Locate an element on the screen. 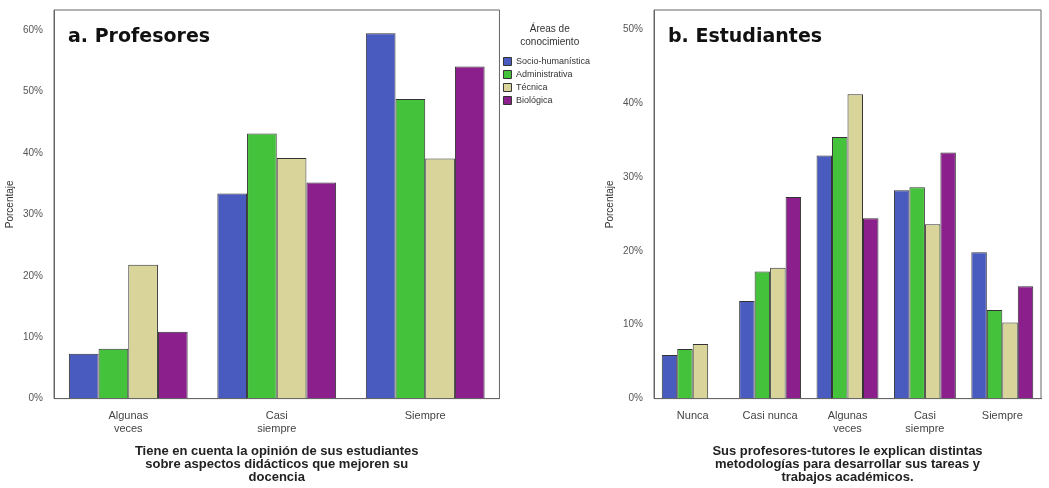 The width and height of the screenshot is (1049, 488). x-axis-title: Tiene en cuenta la opinión de sus estudiantes sobre aspectos didácticos que mejoren su docencia is located at coordinates (276, 464).